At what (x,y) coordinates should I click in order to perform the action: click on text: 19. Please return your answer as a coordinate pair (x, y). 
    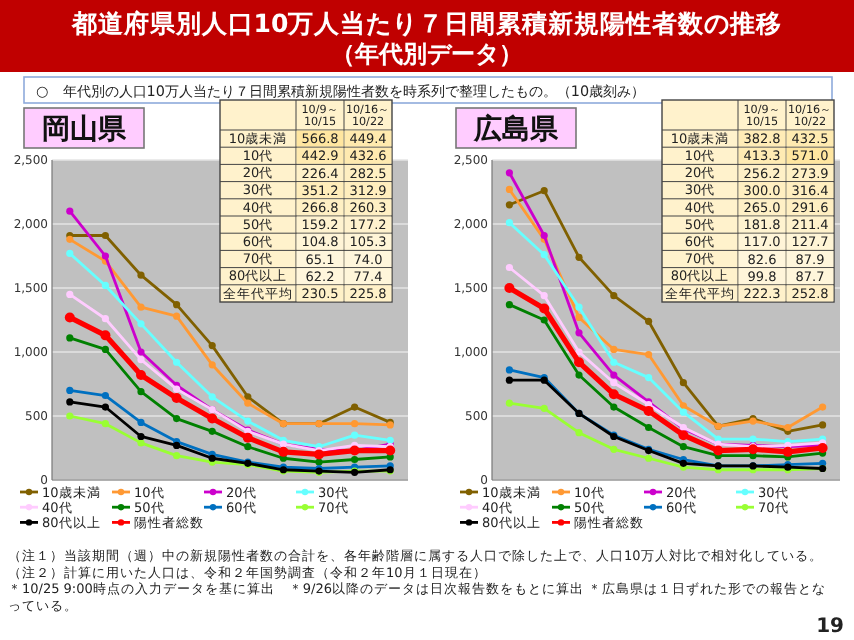
    Looking at the image, I should click on (830, 627).